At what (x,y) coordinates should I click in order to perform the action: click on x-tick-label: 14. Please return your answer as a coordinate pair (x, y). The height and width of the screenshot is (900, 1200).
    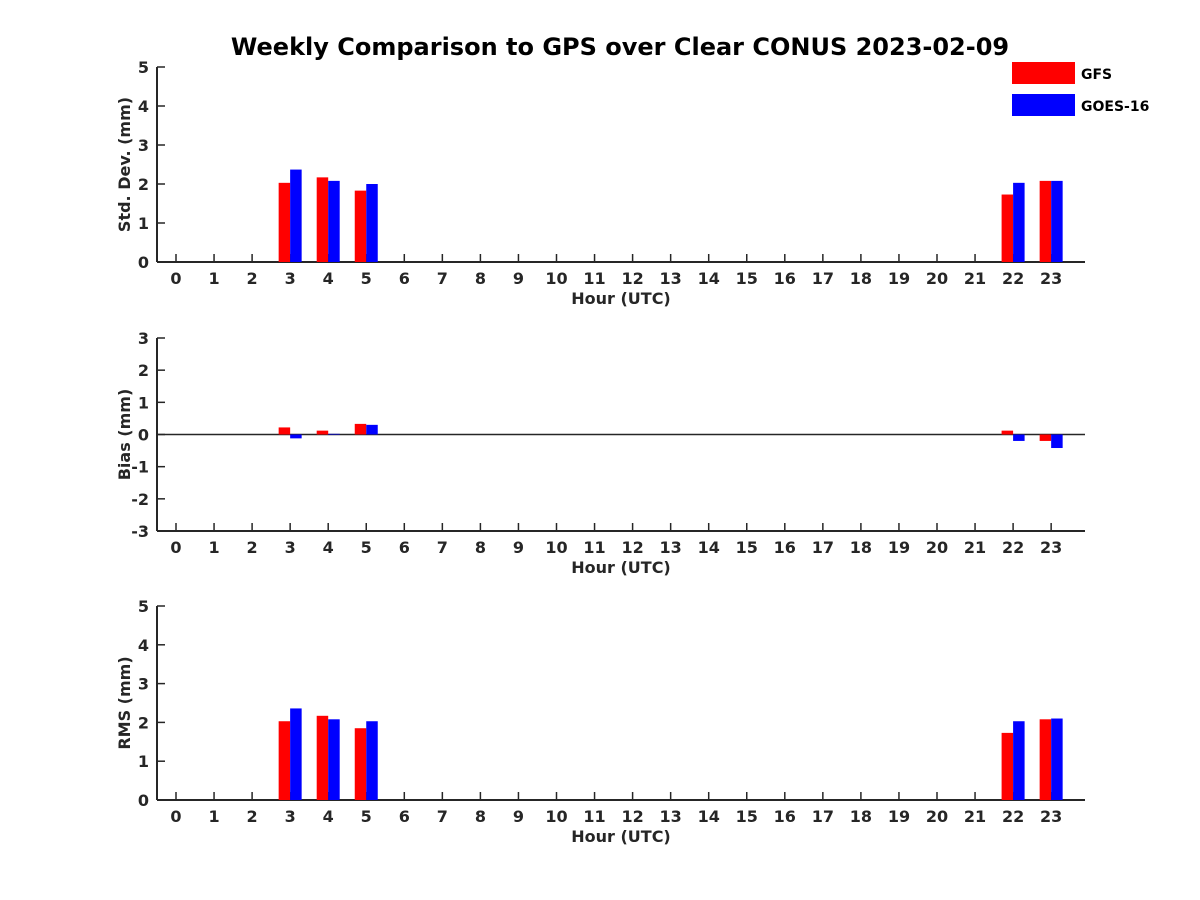
    Looking at the image, I should click on (709, 547).